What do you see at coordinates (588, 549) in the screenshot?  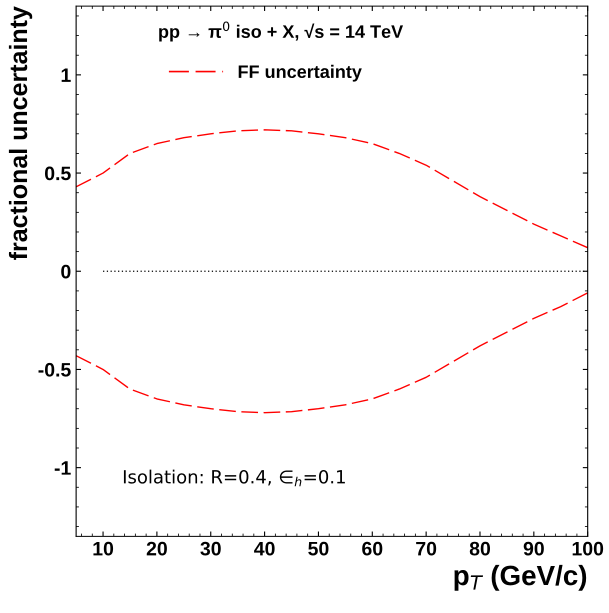 I see `x-tick-label: 100` at bounding box center [588, 549].